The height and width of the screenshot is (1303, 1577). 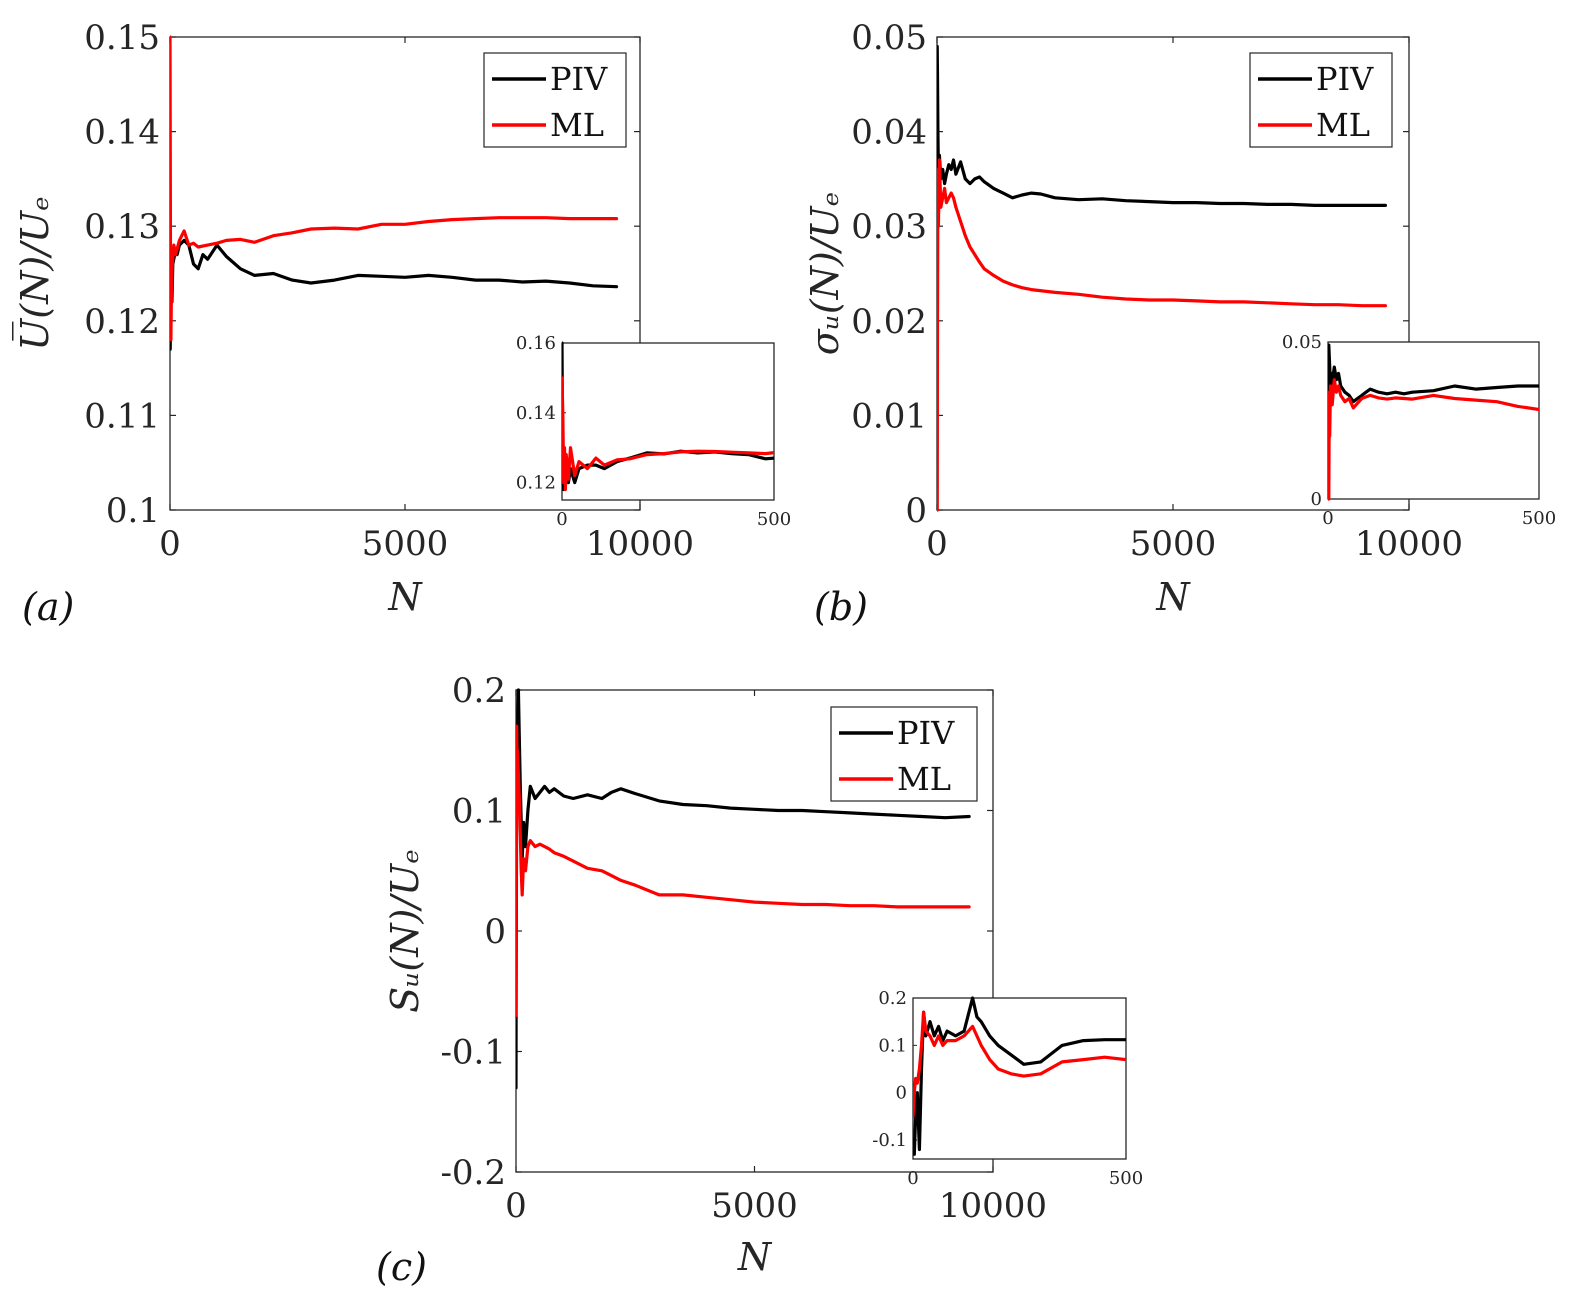 I want to click on panel-label: (c), so click(x=401, y=1267).